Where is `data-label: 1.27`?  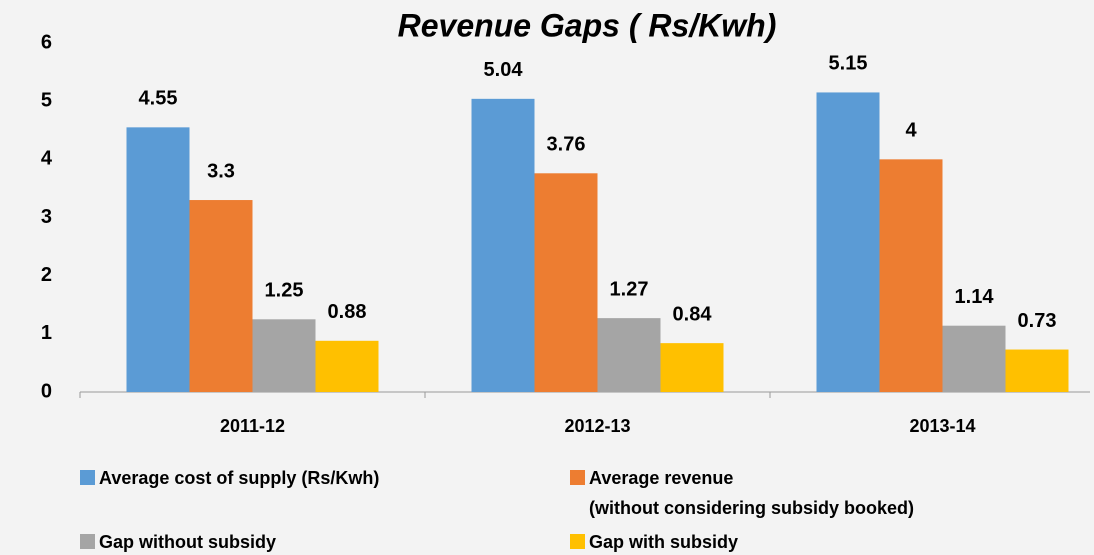
data-label: 1.27 is located at coordinates (629, 289).